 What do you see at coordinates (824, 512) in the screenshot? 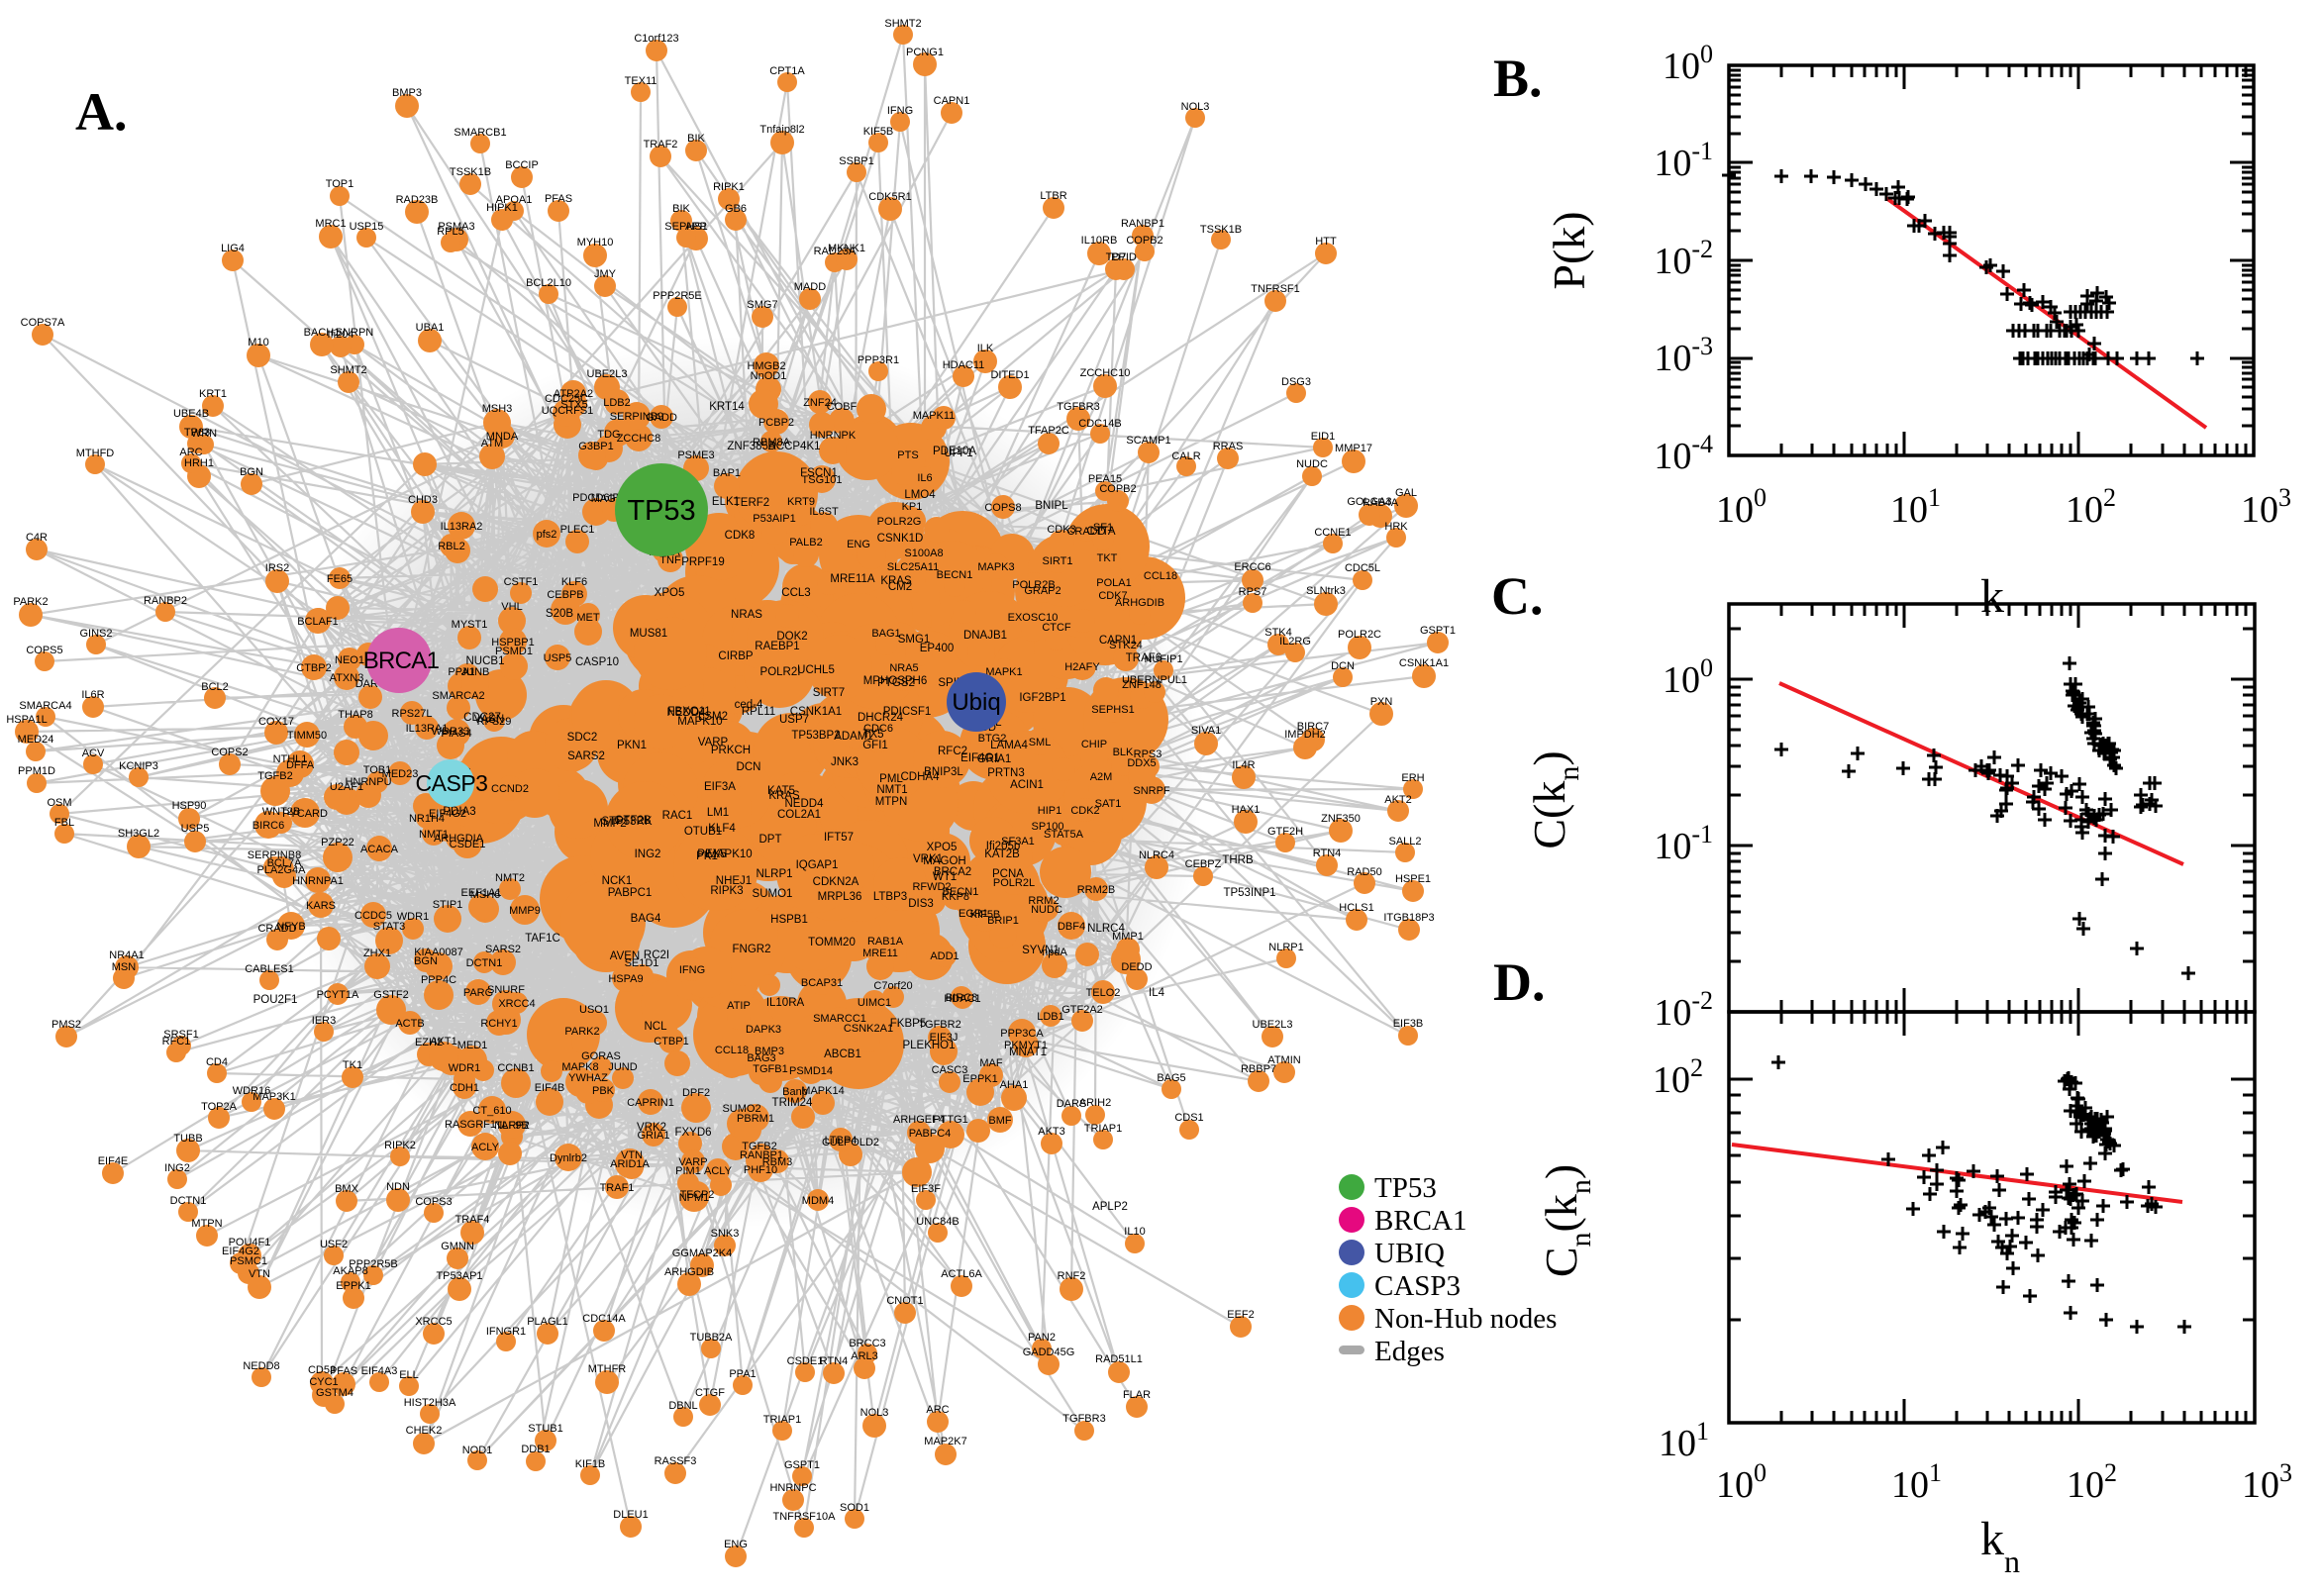
I see `svg-text: IL6ST` at bounding box center [824, 512].